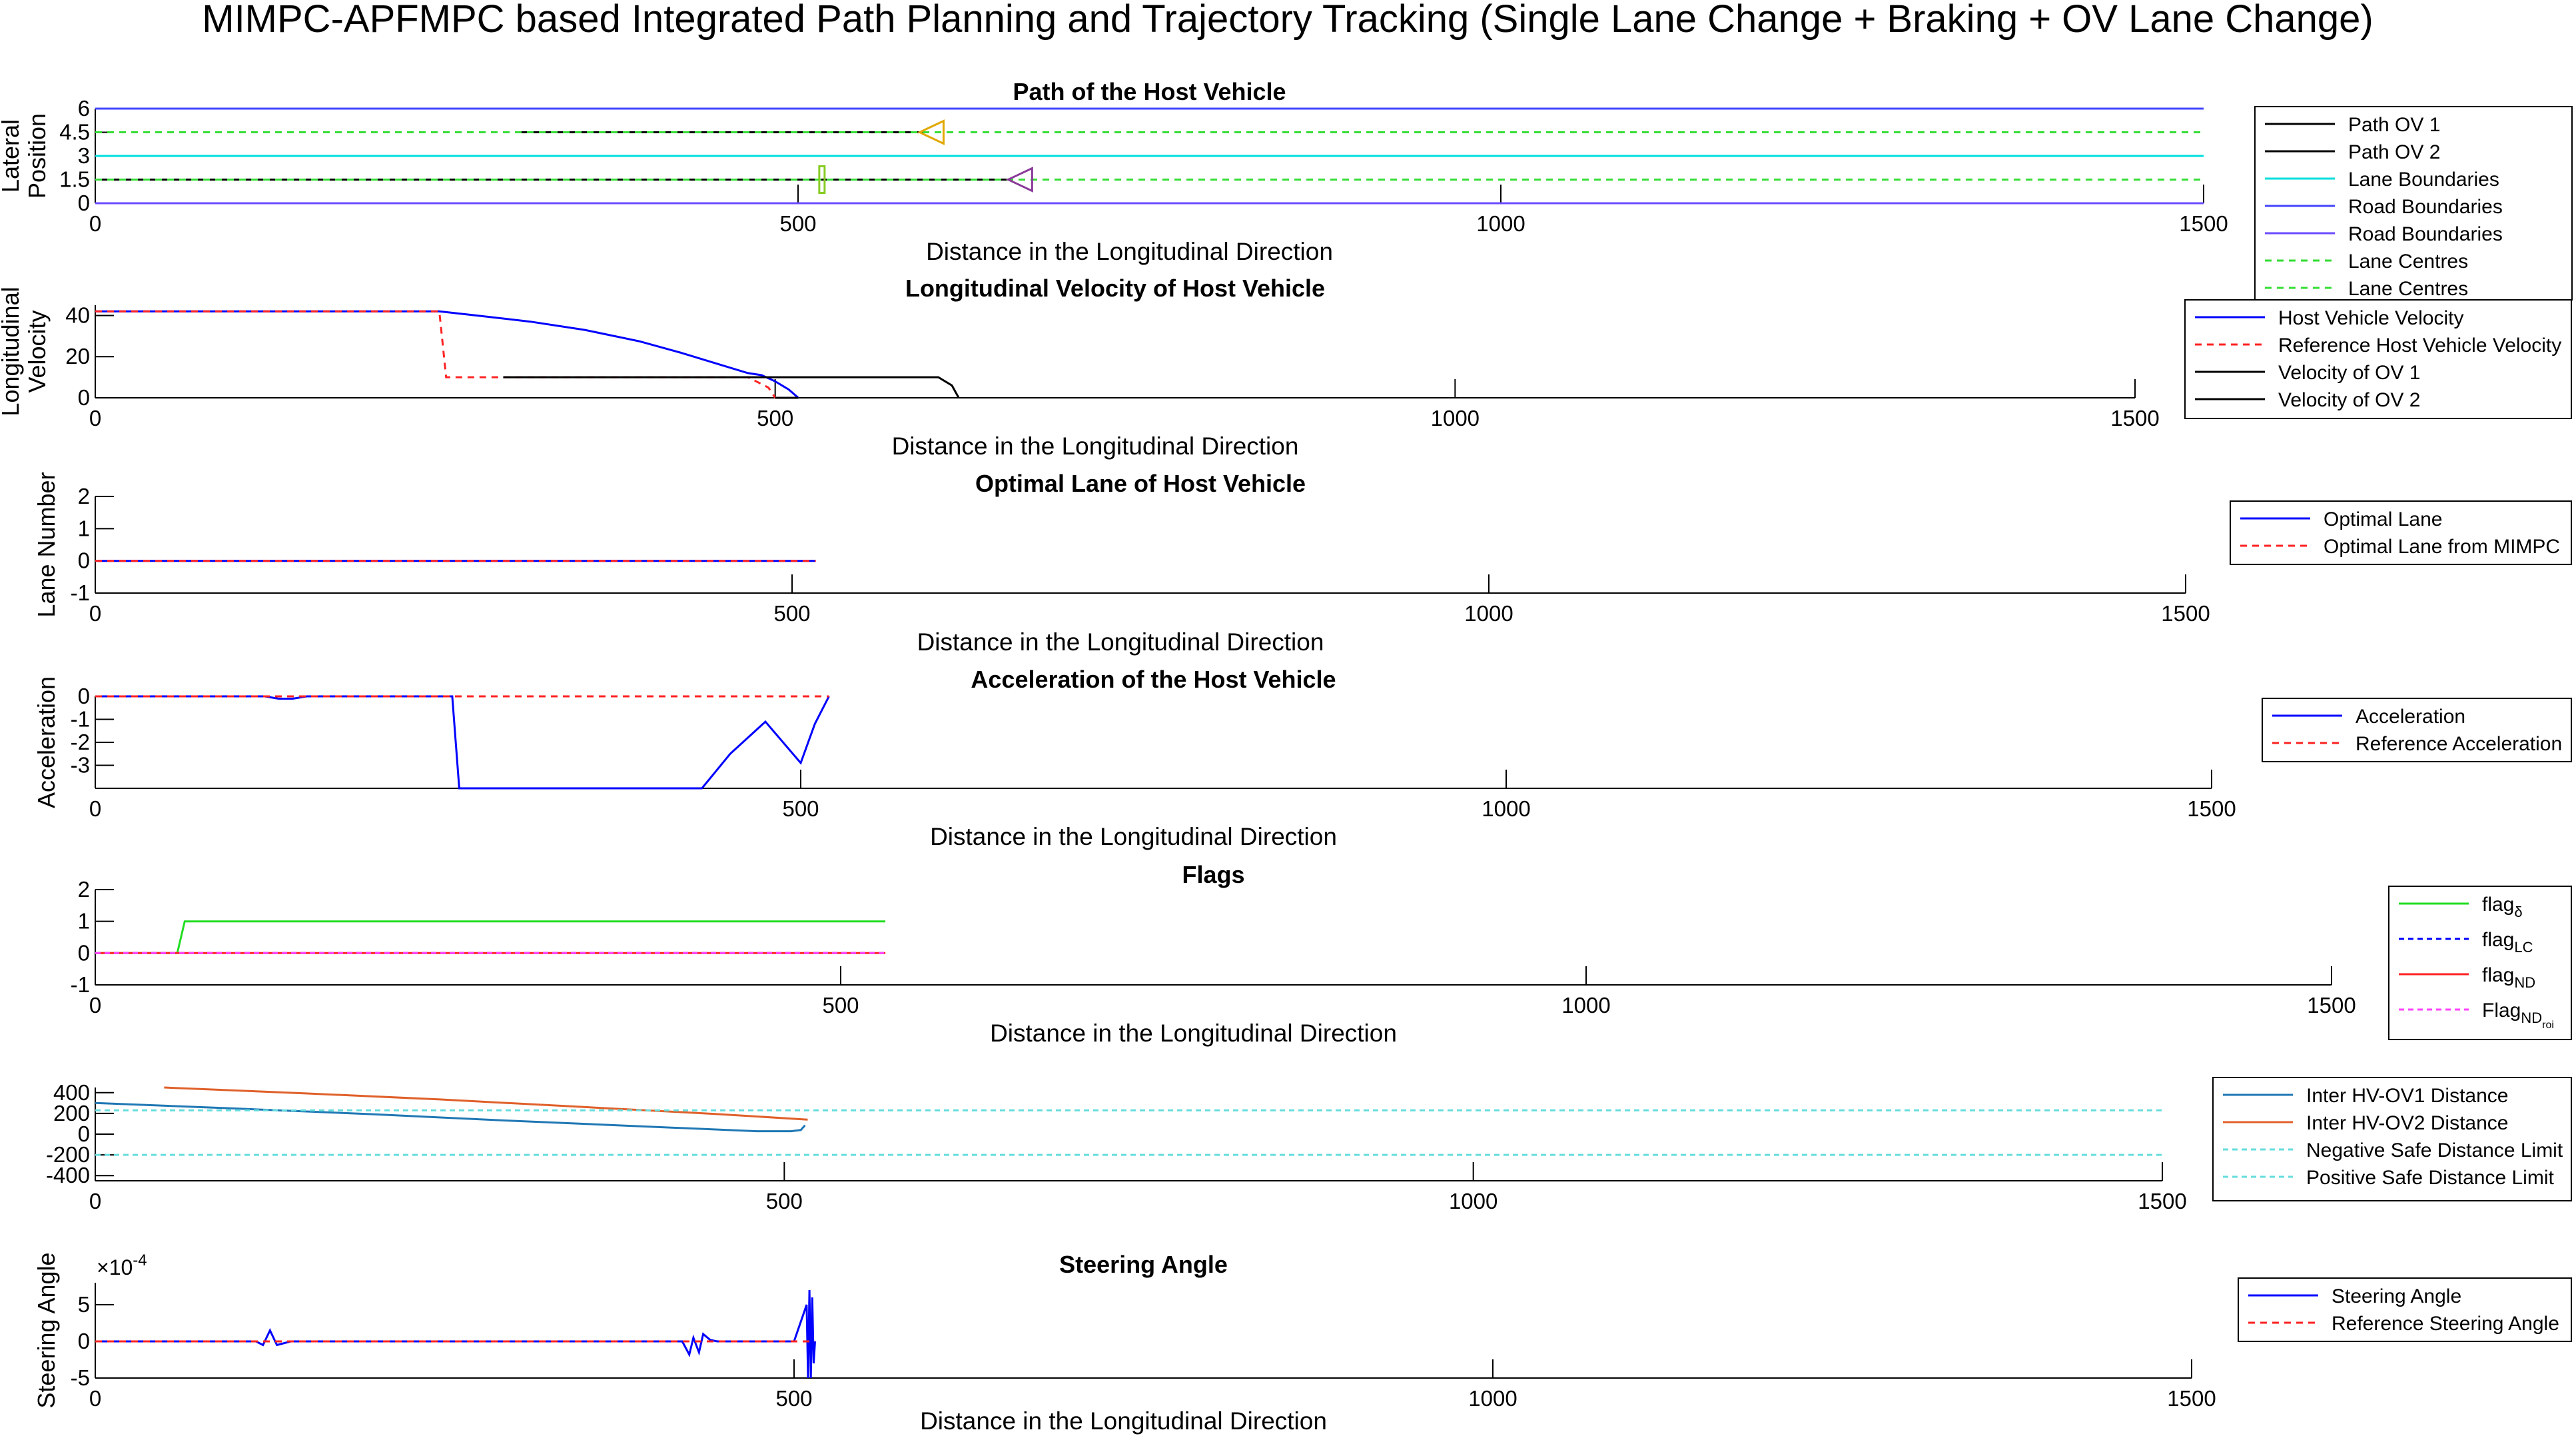 Image resolution: width=2576 pixels, height=1438 pixels. Describe the element at coordinates (2407, 1123) in the screenshot. I see `legend-entry: Inter HV-OV2 Distance` at that location.